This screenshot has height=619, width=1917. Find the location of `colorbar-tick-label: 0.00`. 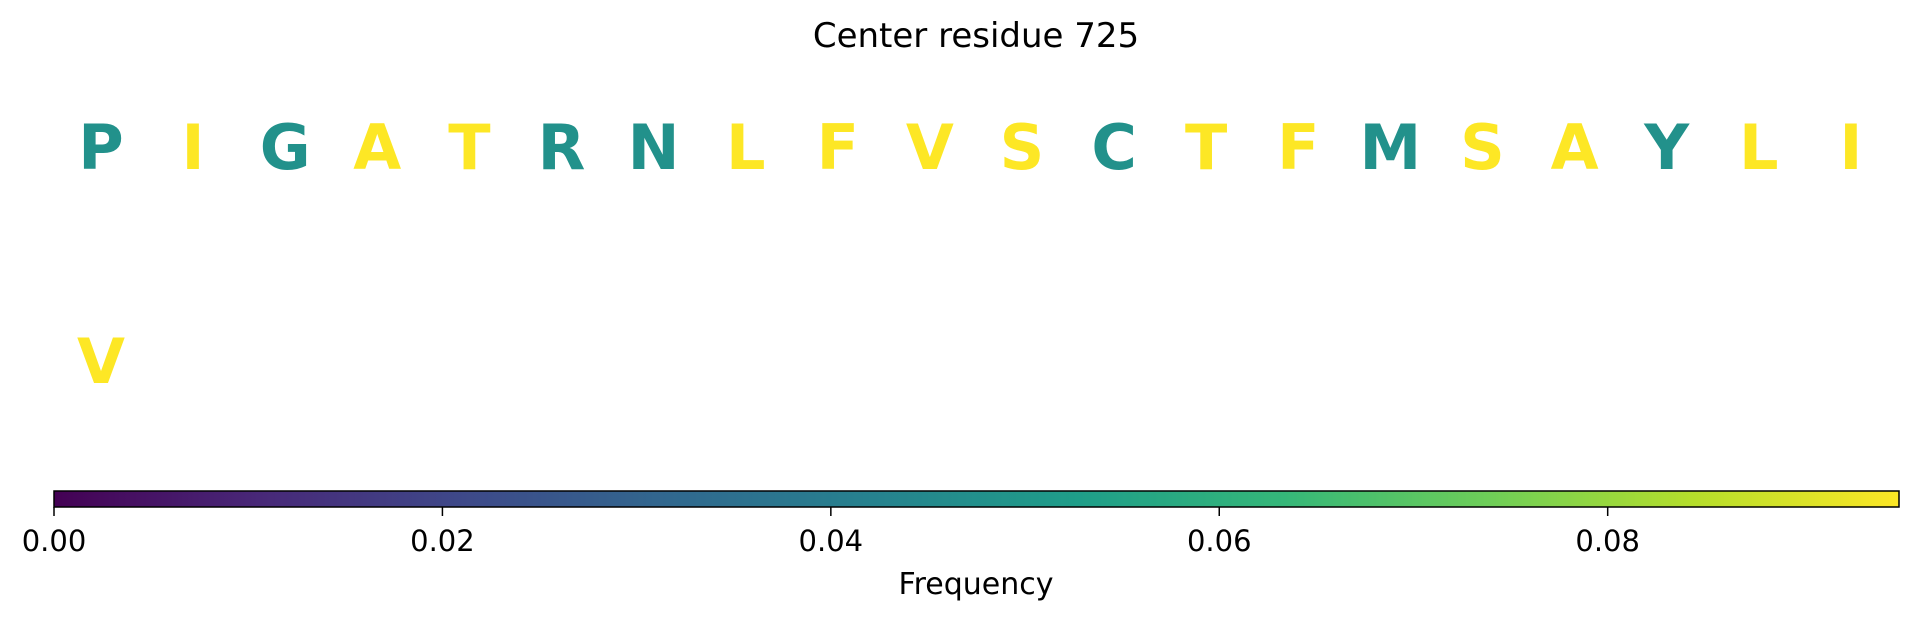

colorbar-tick-label: 0.00 is located at coordinates (54, 541).